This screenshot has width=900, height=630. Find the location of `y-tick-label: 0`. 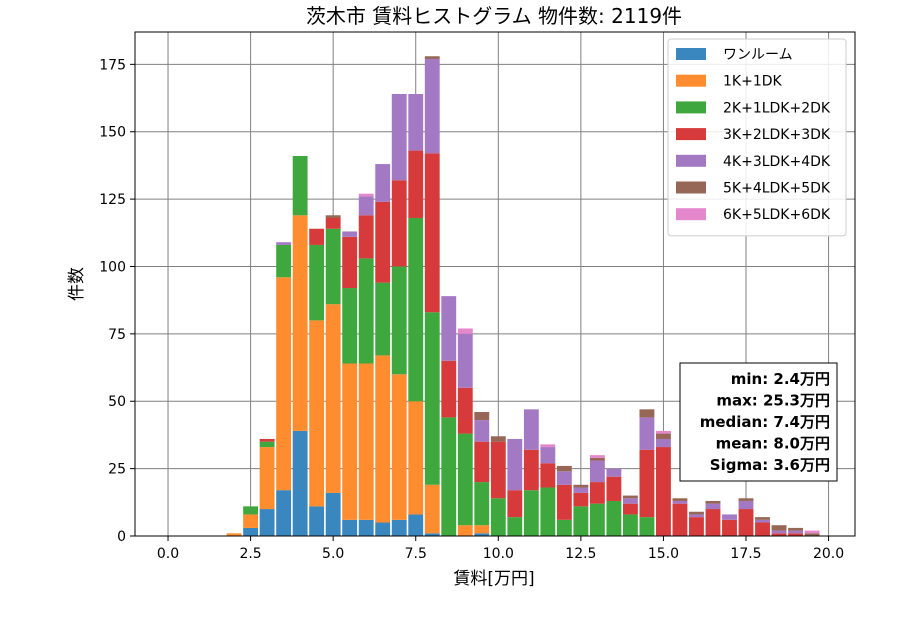

y-tick-label: 0 is located at coordinates (121, 537).